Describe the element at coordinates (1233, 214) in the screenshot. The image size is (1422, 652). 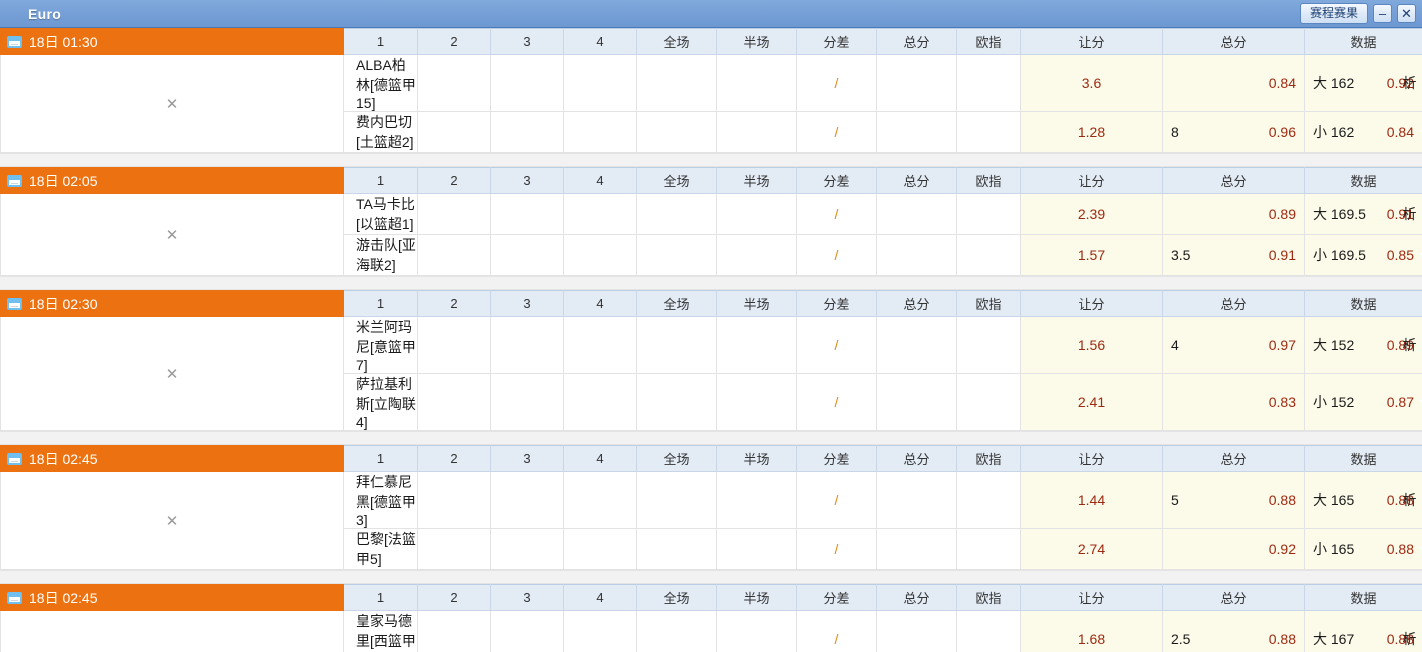
I see `handicap-cell: 0.89` at that location.